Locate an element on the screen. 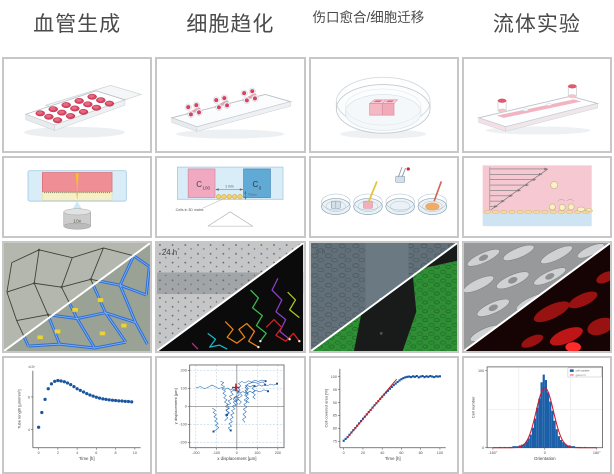 The image size is (614, 474). cell-flow-scheme is located at coordinates (536, 197).